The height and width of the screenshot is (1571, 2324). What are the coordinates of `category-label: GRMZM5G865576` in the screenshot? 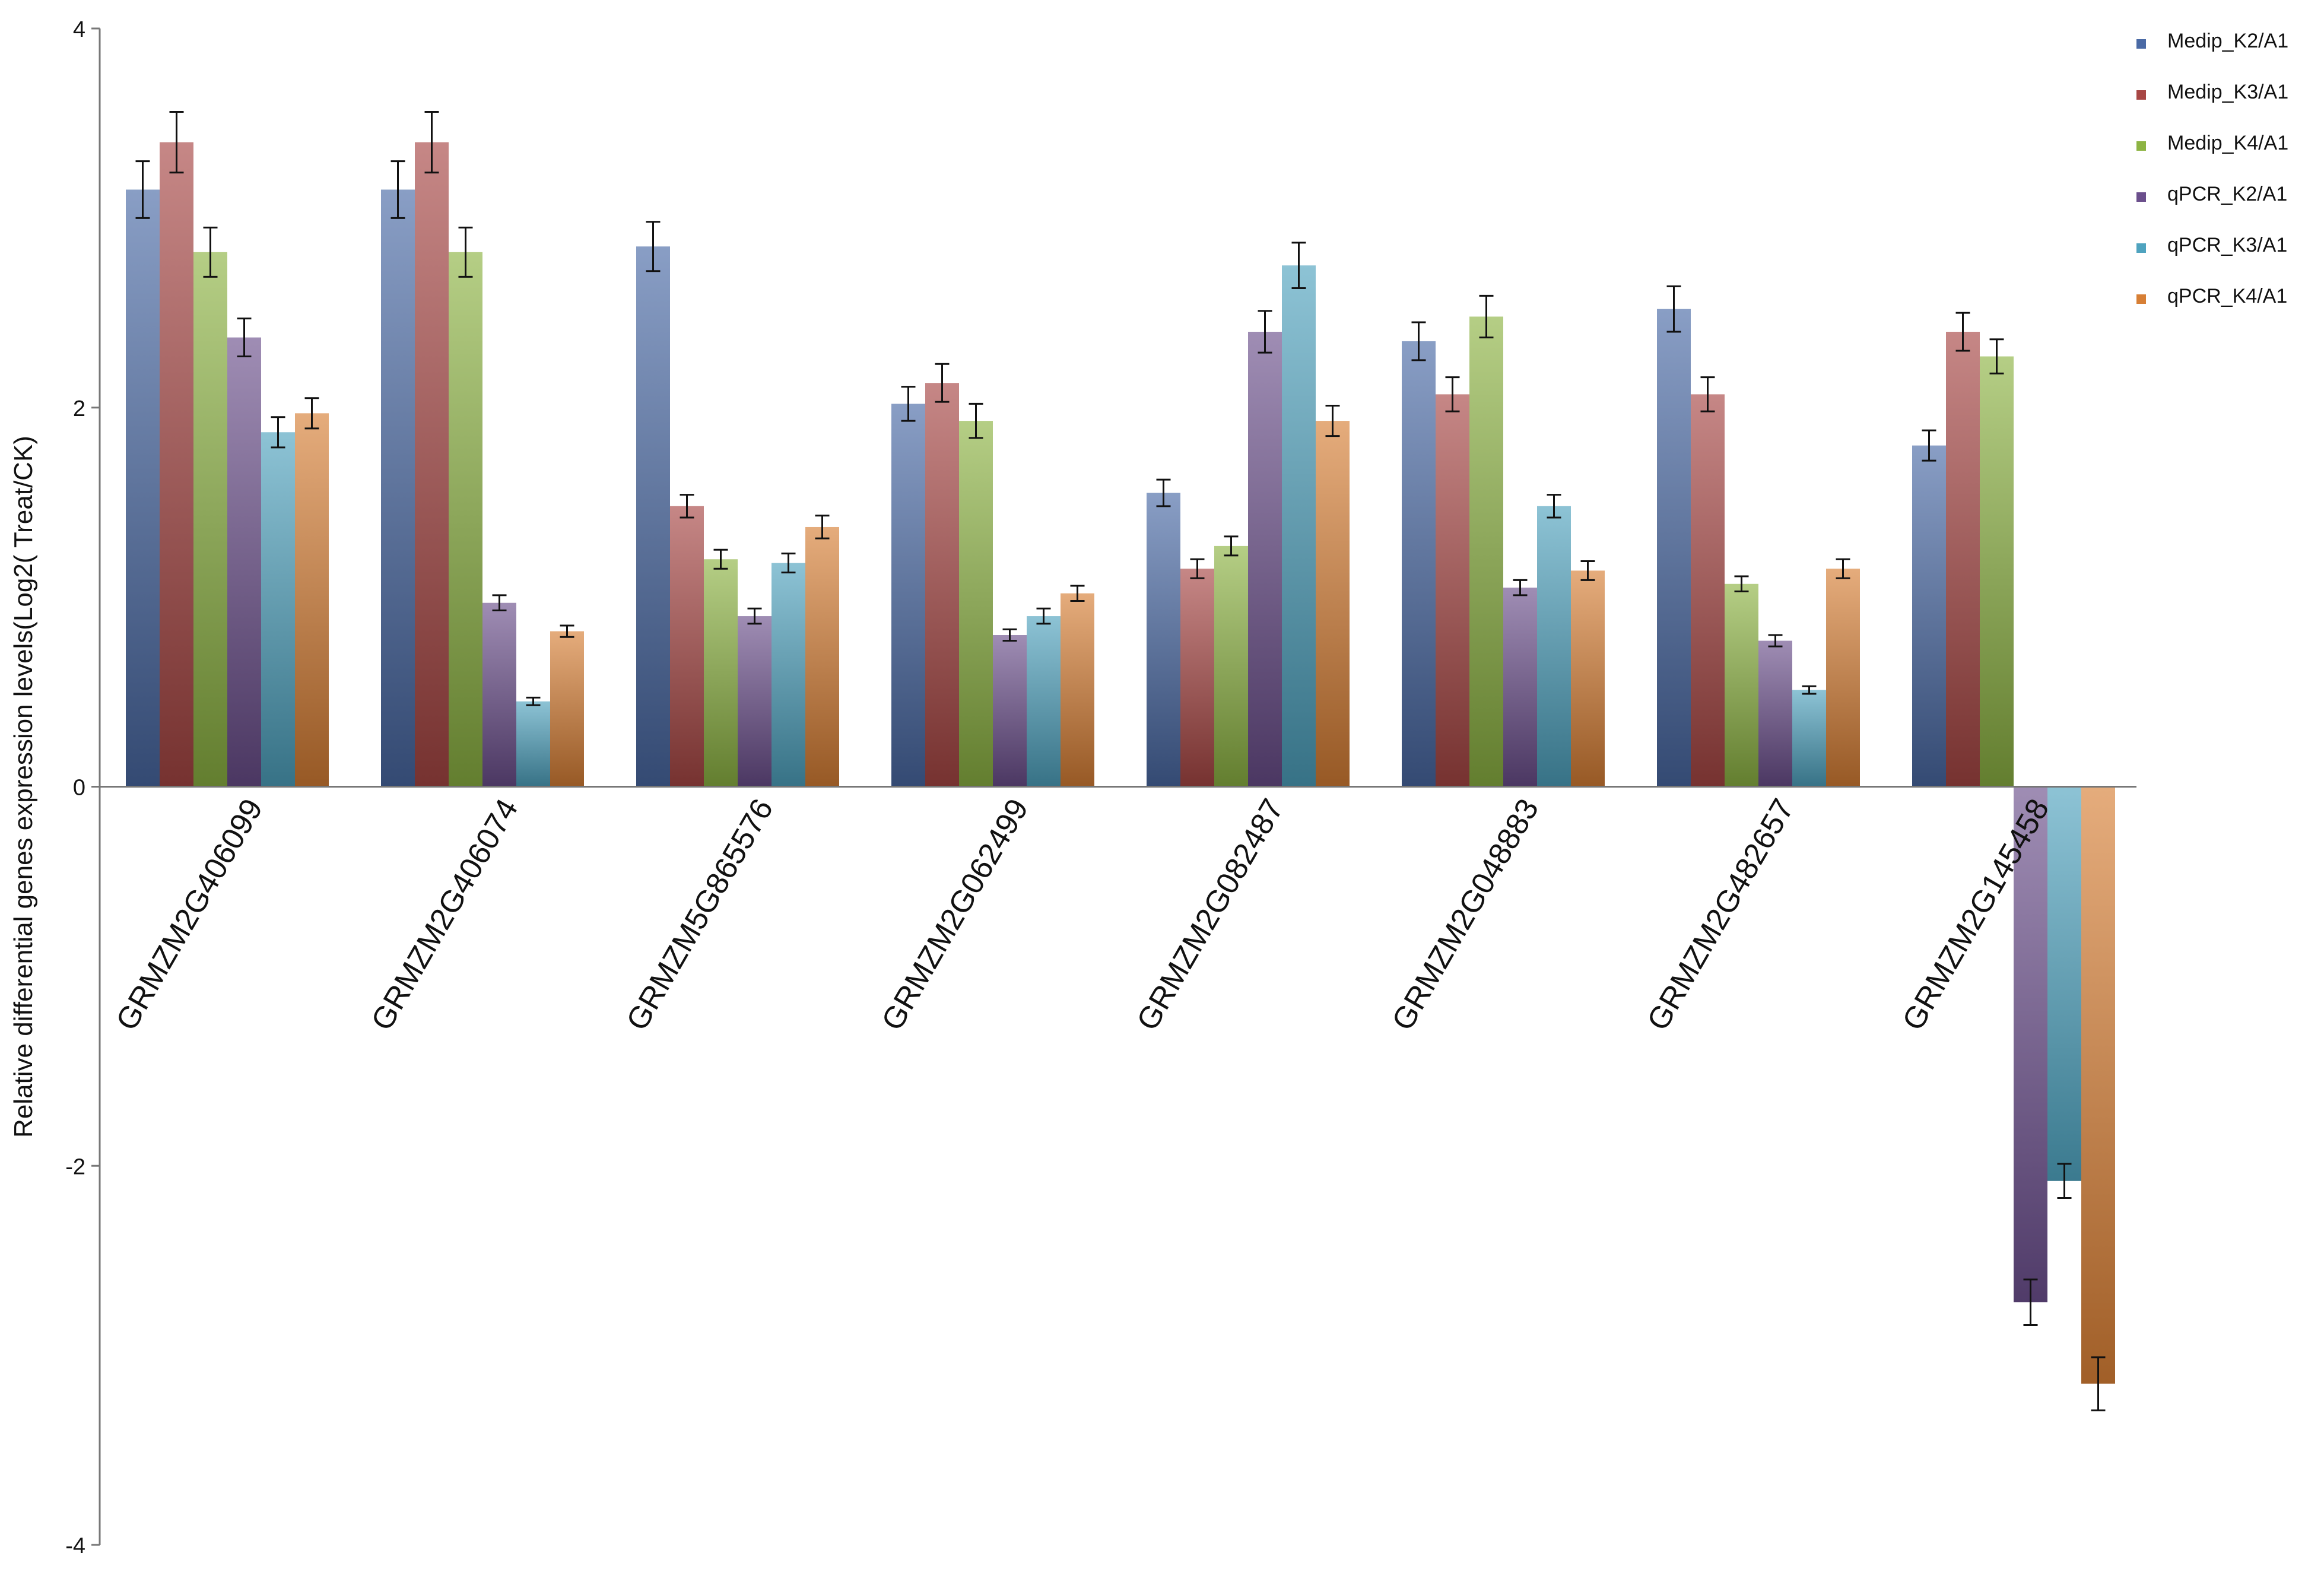 It's located at (700, 915).